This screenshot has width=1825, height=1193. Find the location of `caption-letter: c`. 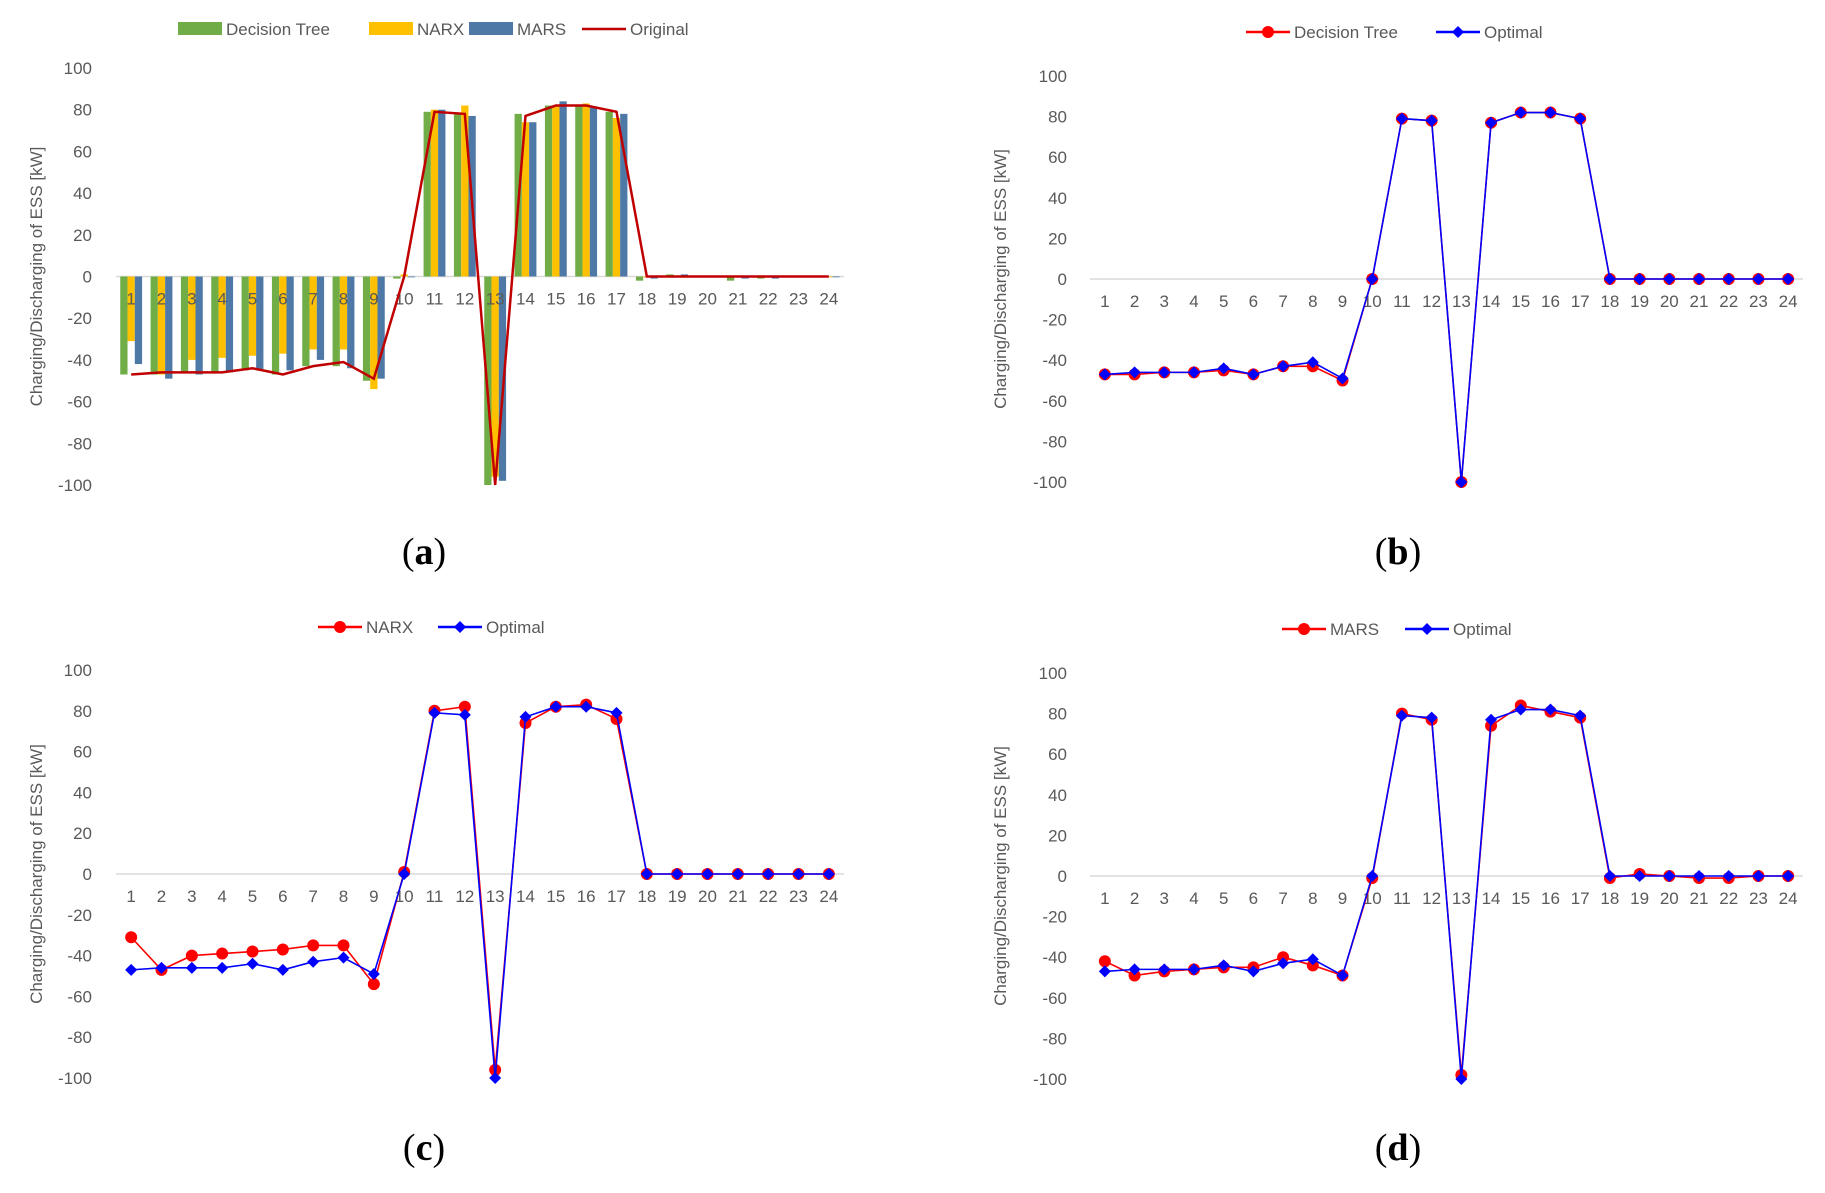

caption-letter: c is located at coordinates (424, 1148).